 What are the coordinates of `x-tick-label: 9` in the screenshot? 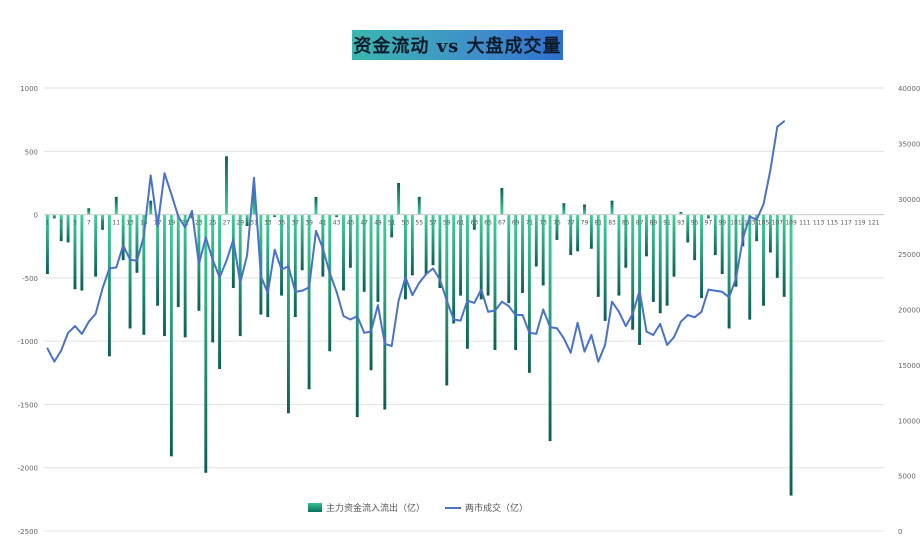 It's located at (103, 223).